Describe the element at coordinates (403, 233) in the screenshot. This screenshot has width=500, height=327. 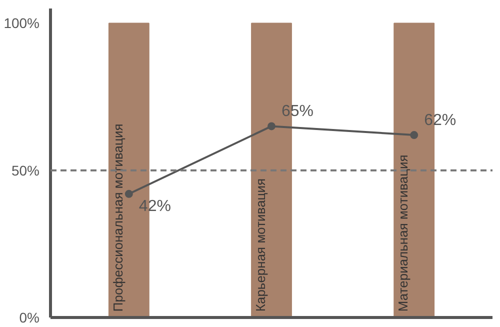
I see `x-tick-label: Материальная мотивация` at that location.